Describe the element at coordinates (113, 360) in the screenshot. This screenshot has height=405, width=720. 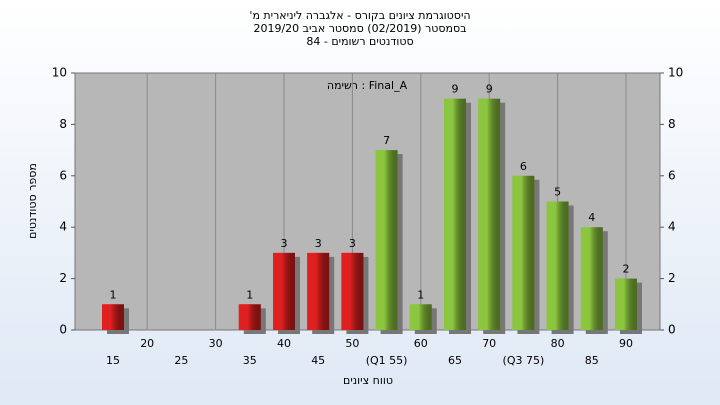
I see `x-tick-label: 15` at that location.